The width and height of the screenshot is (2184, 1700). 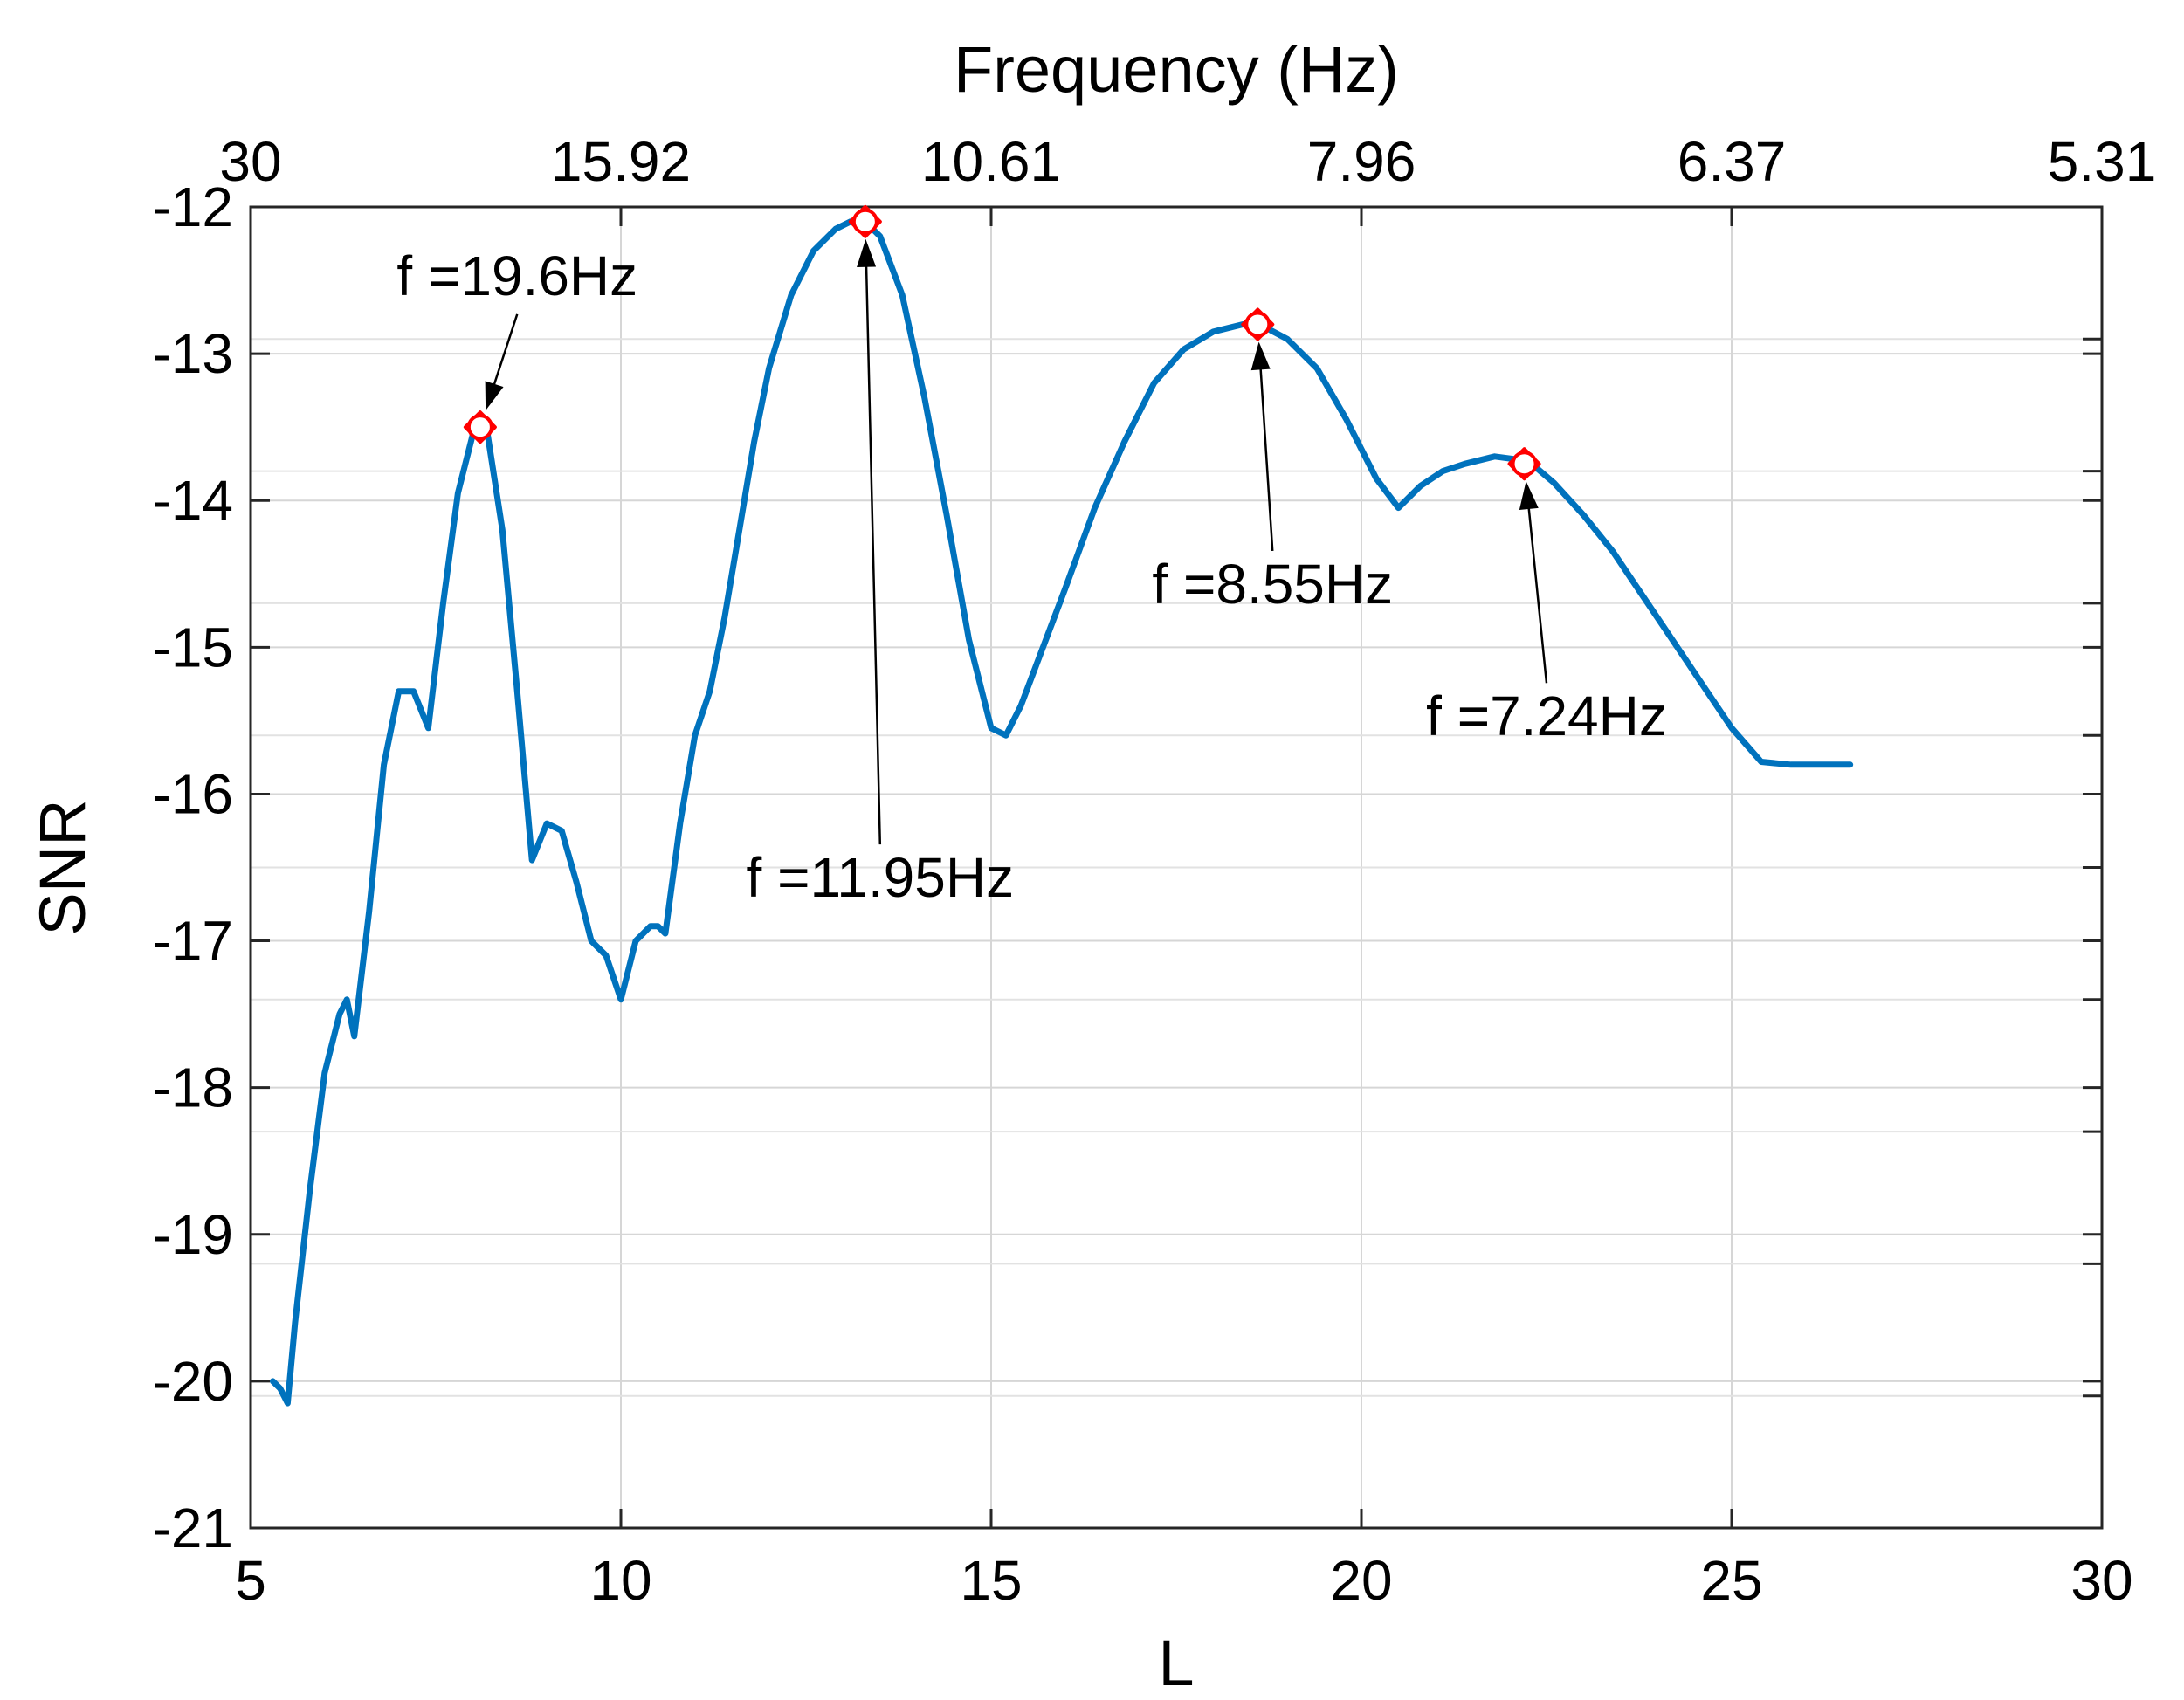 I want to click on top-tick-label: 15.92, so click(x=621, y=161).